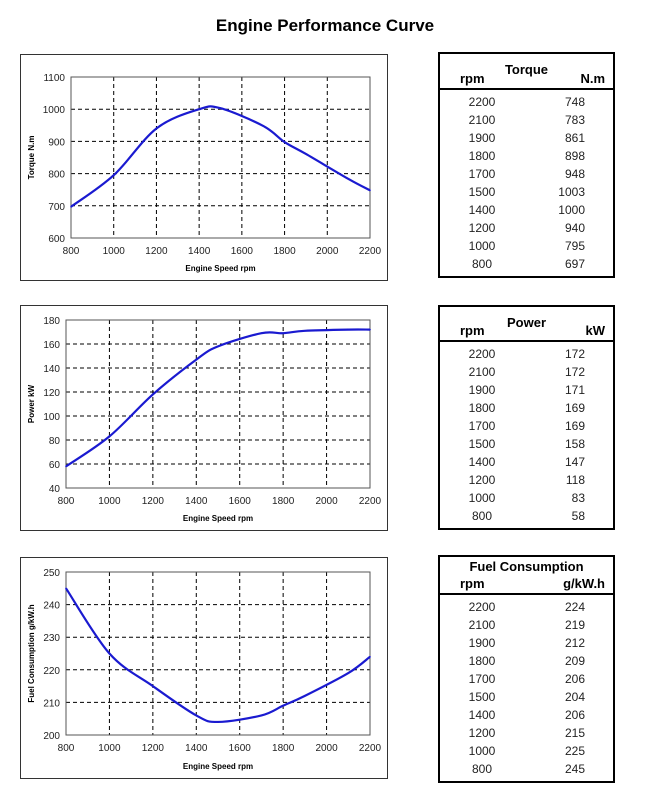 This screenshot has width=650, height=800. I want to click on table-row: 1700 169, so click(526, 426).